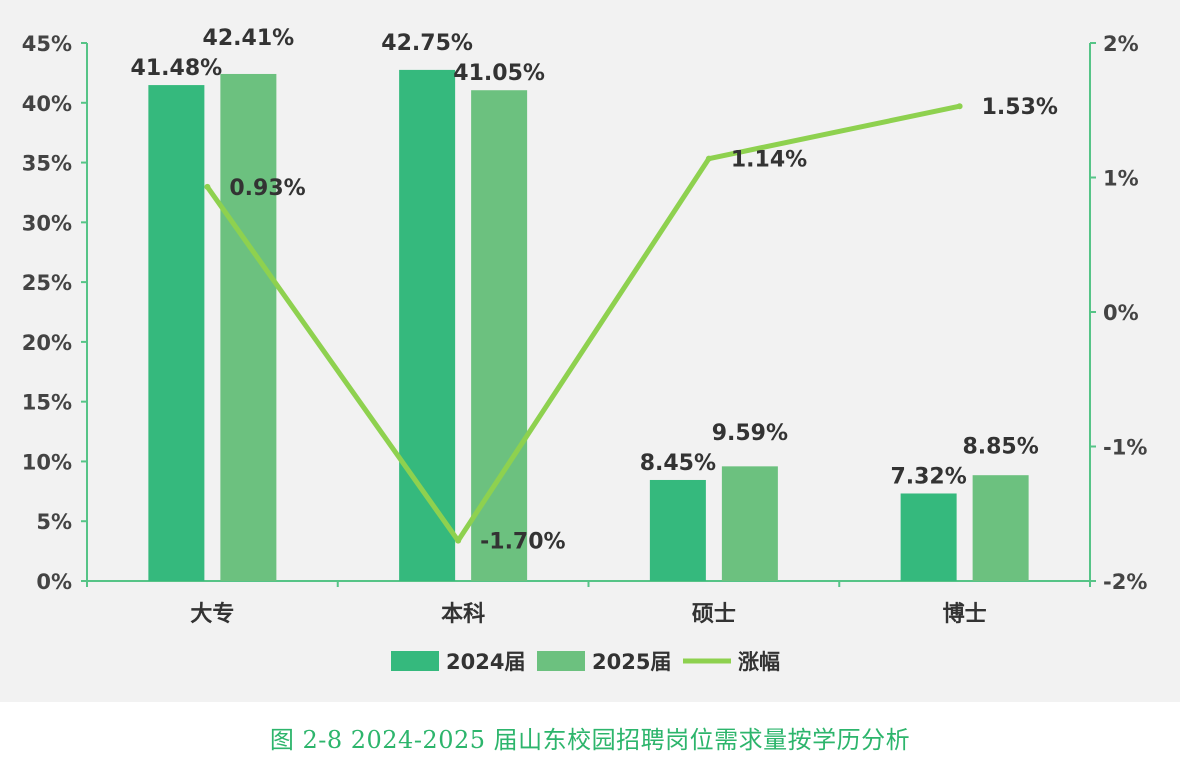 The width and height of the screenshot is (1180, 761). What do you see at coordinates (1121, 179) in the screenshot?
I see `right-tick-label: 1%` at bounding box center [1121, 179].